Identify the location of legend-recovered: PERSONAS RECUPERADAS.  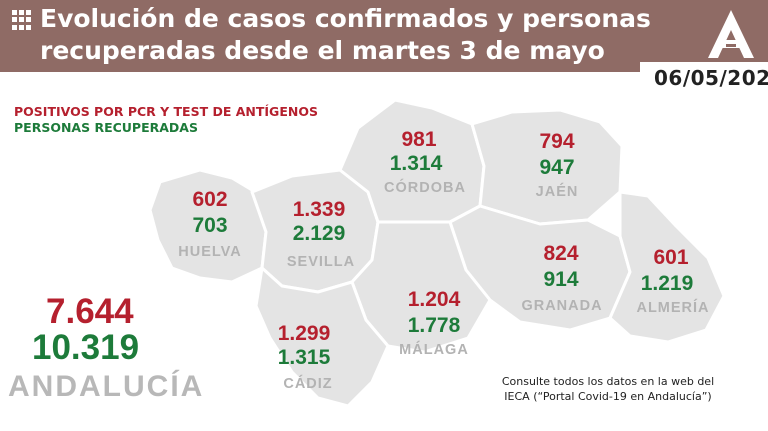
(106, 127).